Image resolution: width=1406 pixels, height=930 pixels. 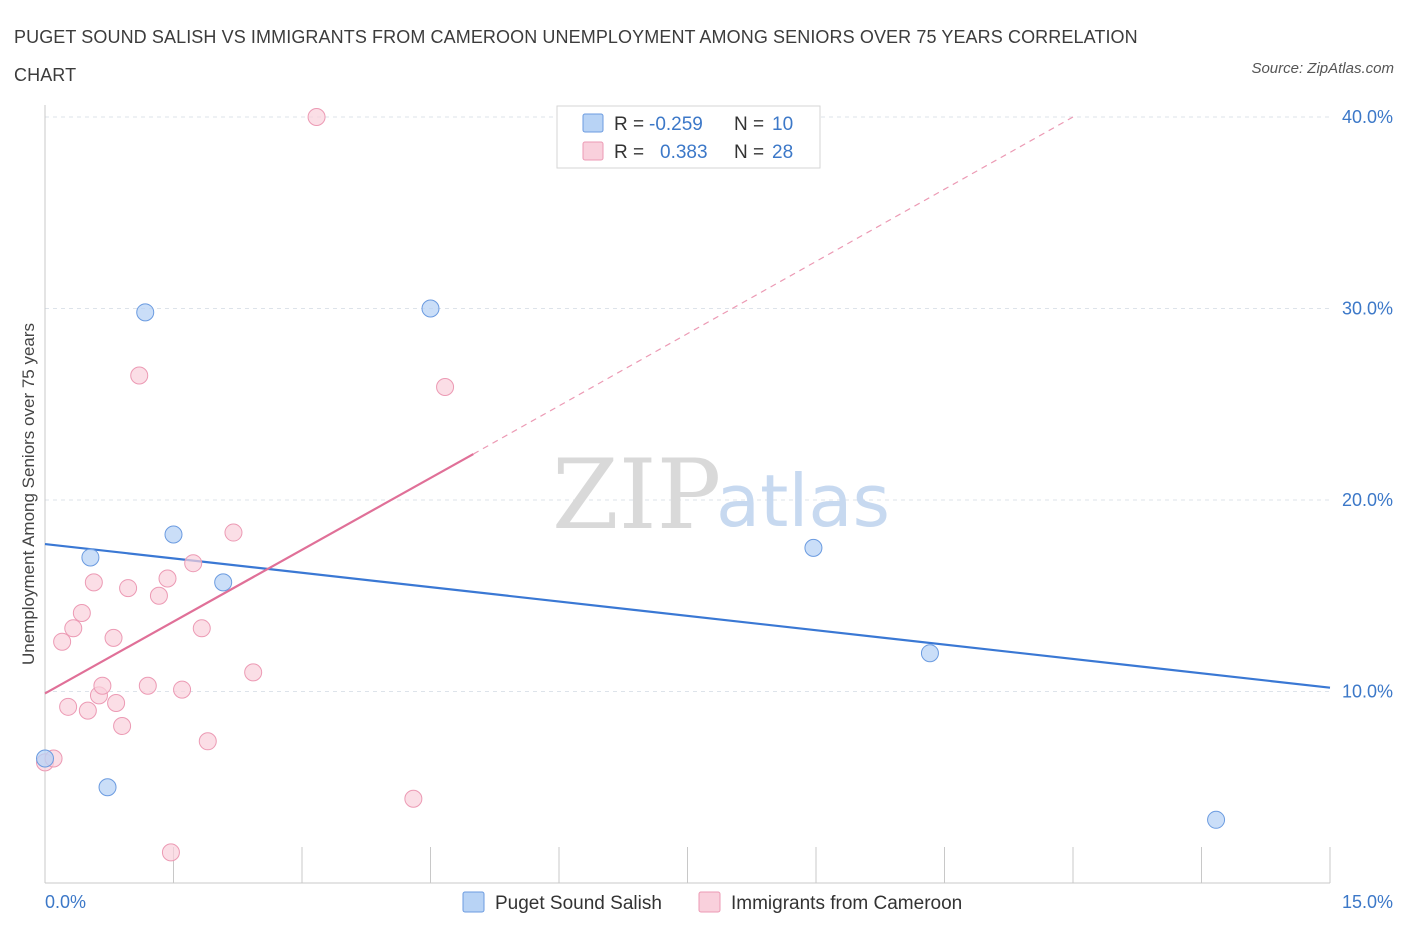 I want to click on legend-swatch-pink, so click(x=593, y=151).